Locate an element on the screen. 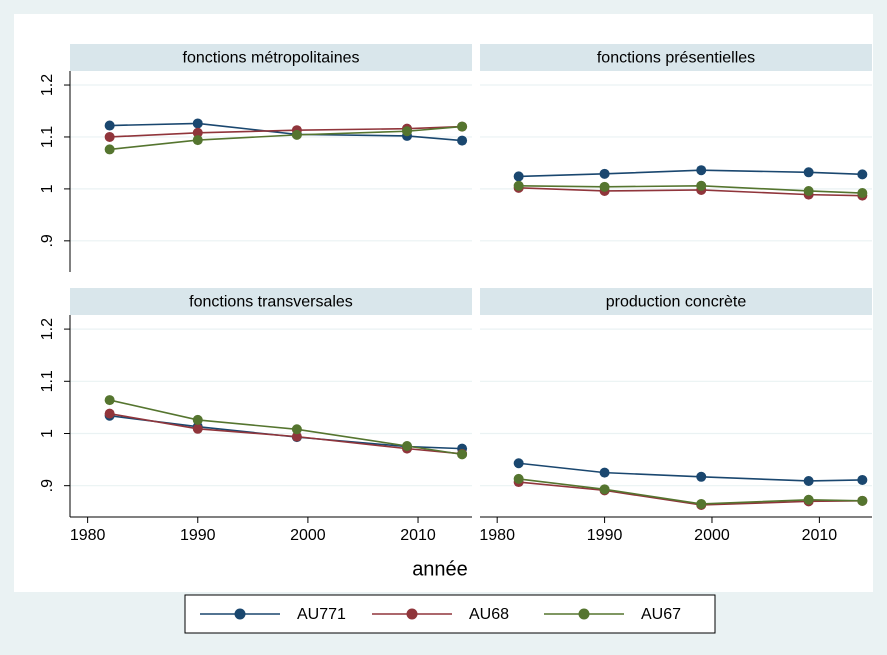 Image resolution: width=887 pixels, height=655 pixels. legend-label: AU771 is located at coordinates (321, 614).